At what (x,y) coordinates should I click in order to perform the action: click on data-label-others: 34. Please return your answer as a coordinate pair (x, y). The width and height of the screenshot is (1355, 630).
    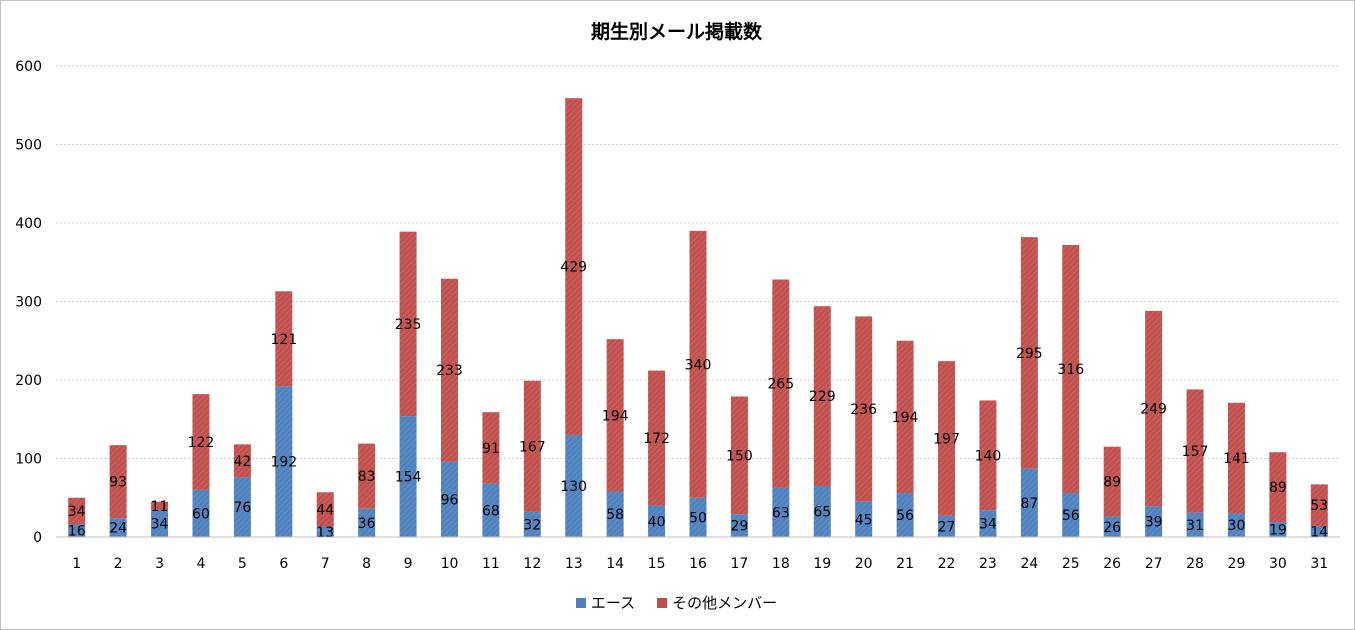
    Looking at the image, I should click on (77, 512).